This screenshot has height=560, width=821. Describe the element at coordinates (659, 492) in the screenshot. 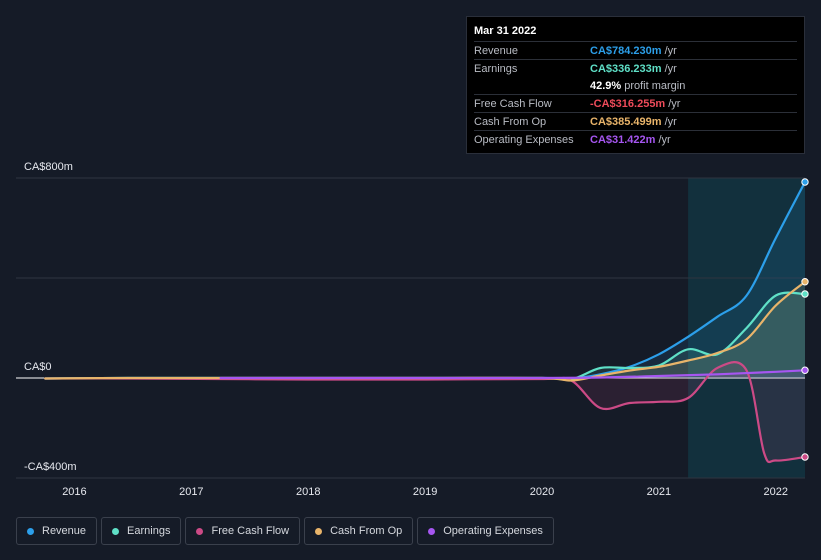

I see `x-tick-label: 2021` at that location.